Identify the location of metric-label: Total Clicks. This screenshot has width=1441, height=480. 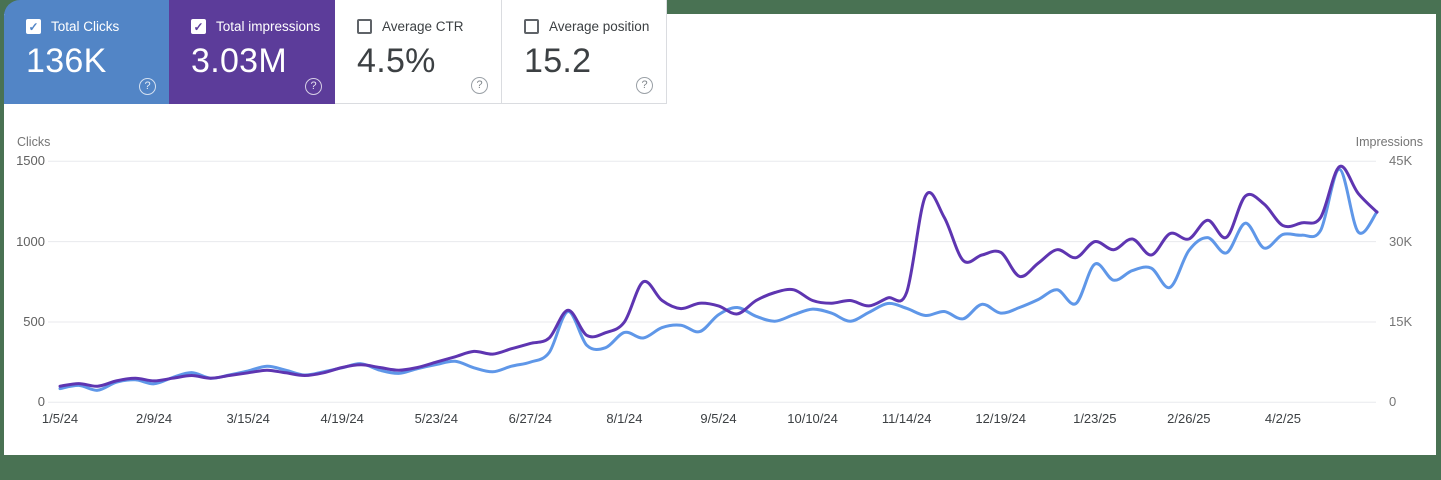
(85, 26).